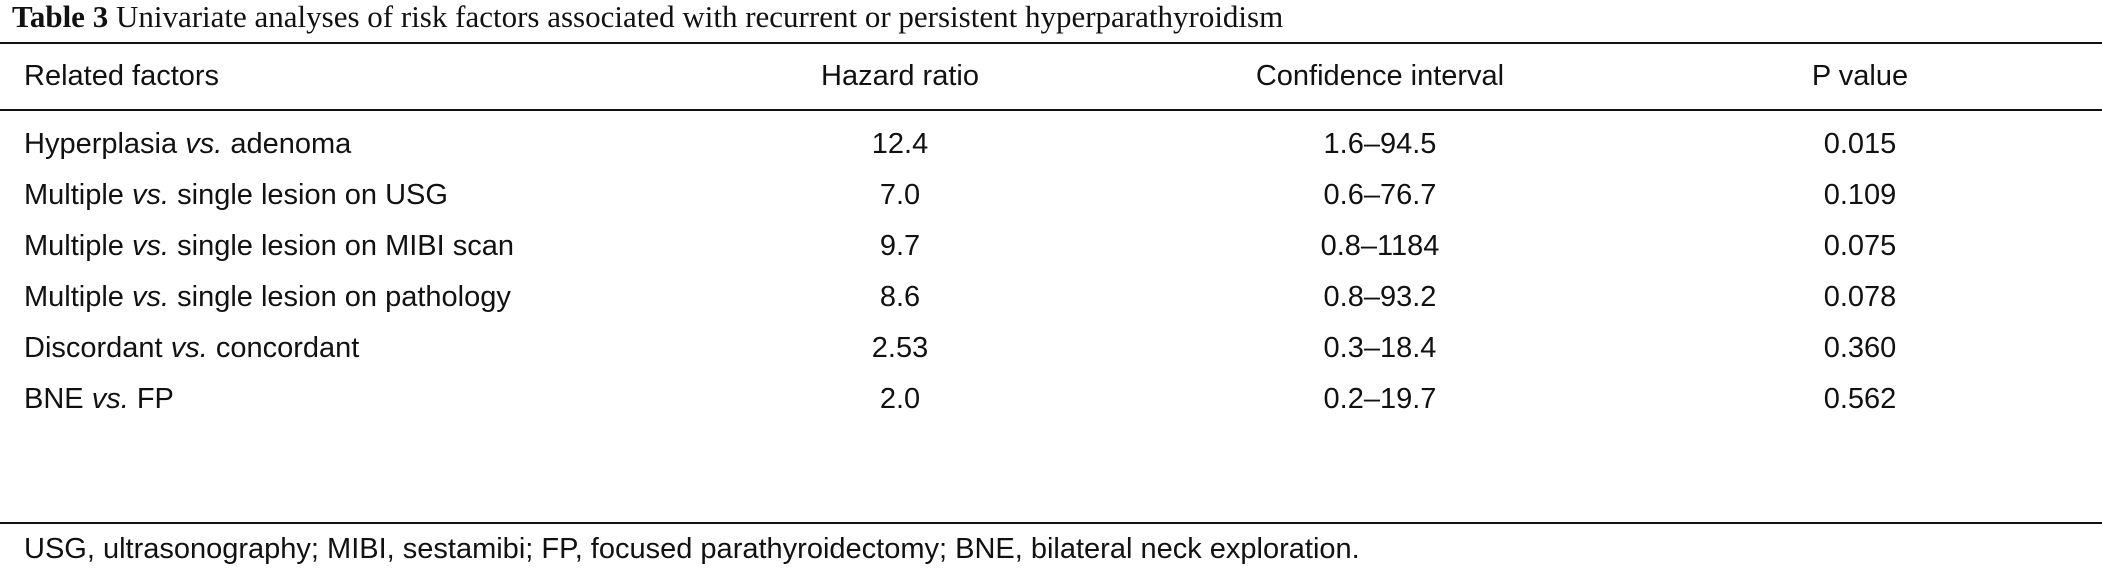 The image size is (2102, 572). What do you see at coordinates (1860, 195) in the screenshot?
I see `cell-p-value: 0.109` at bounding box center [1860, 195].